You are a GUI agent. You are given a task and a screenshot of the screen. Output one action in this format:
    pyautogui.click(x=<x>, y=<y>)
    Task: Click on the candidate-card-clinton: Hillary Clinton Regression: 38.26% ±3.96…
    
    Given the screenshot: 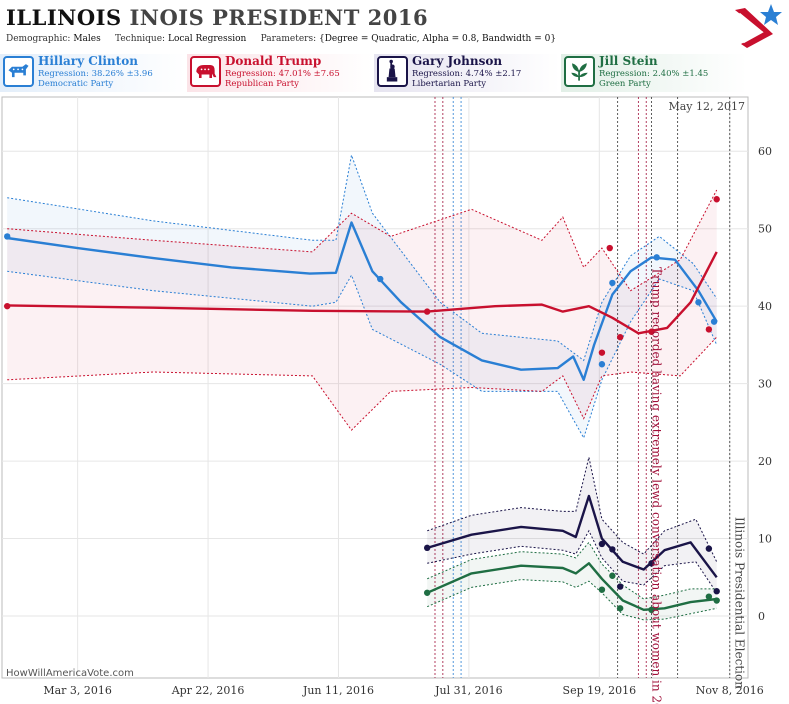 What is the action you would take?
    pyautogui.click(x=93, y=73)
    